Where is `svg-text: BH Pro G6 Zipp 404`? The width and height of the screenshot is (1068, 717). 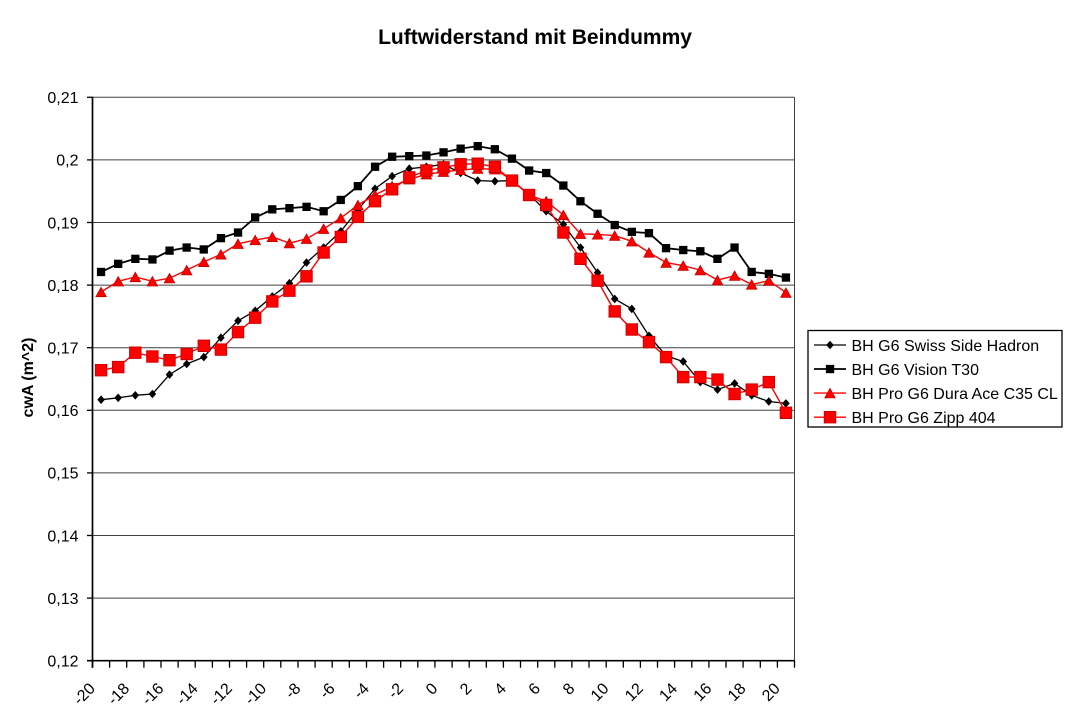 svg-text: BH Pro G6 Zipp 404 is located at coordinates (924, 418).